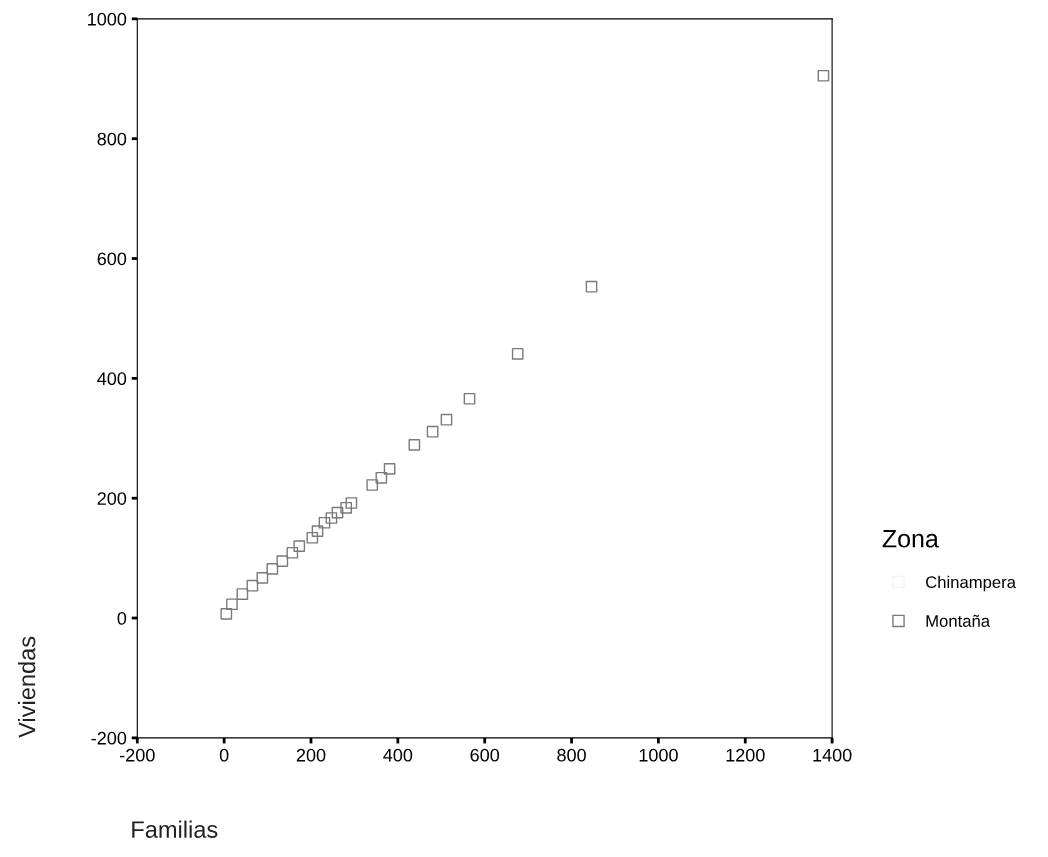 Image resolution: width=1048 pixels, height=857 pixels. Describe the element at coordinates (311, 755) in the screenshot. I see `x-tick-label: 200` at that location.